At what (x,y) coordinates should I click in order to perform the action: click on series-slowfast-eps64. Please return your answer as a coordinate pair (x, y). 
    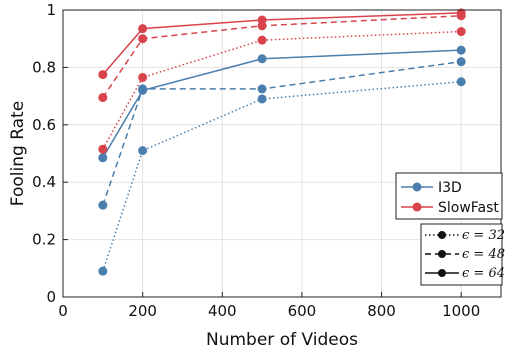
    Looking at the image, I should click on (282, 44).